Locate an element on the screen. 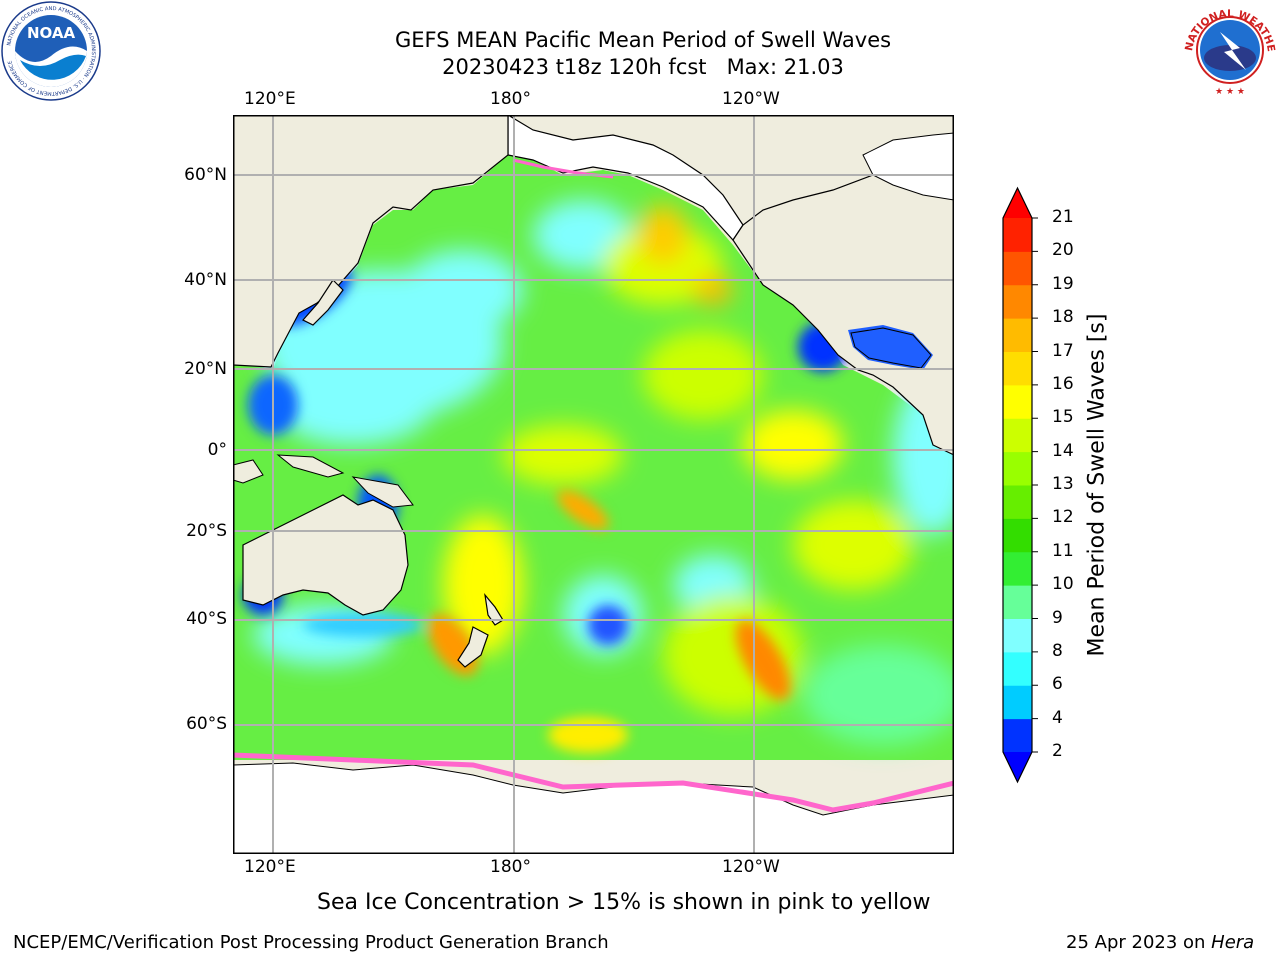 The image size is (1280, 960). nws-logo: NATIONAL WEATHER SERVICE ★ ★ ★ is located at coordinates (1229, 49).